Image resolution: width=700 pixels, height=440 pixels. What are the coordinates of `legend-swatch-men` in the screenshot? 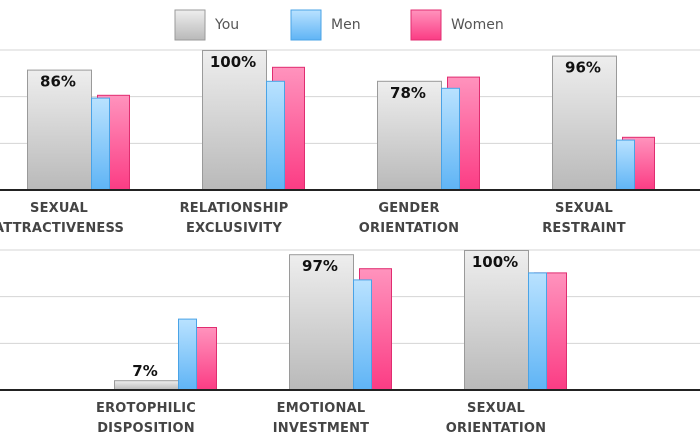 It's located at (306, 25).